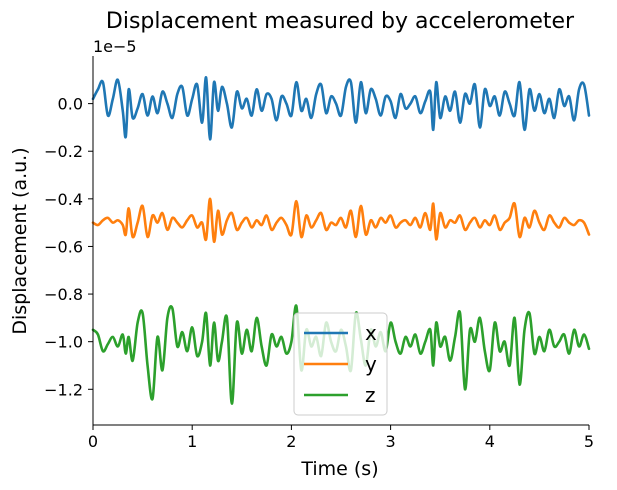 This screenshot has height=490, width=617. Describe the element at coordinates (371, 333) in the screenshot. I see `legend-label-x: x` at that location.